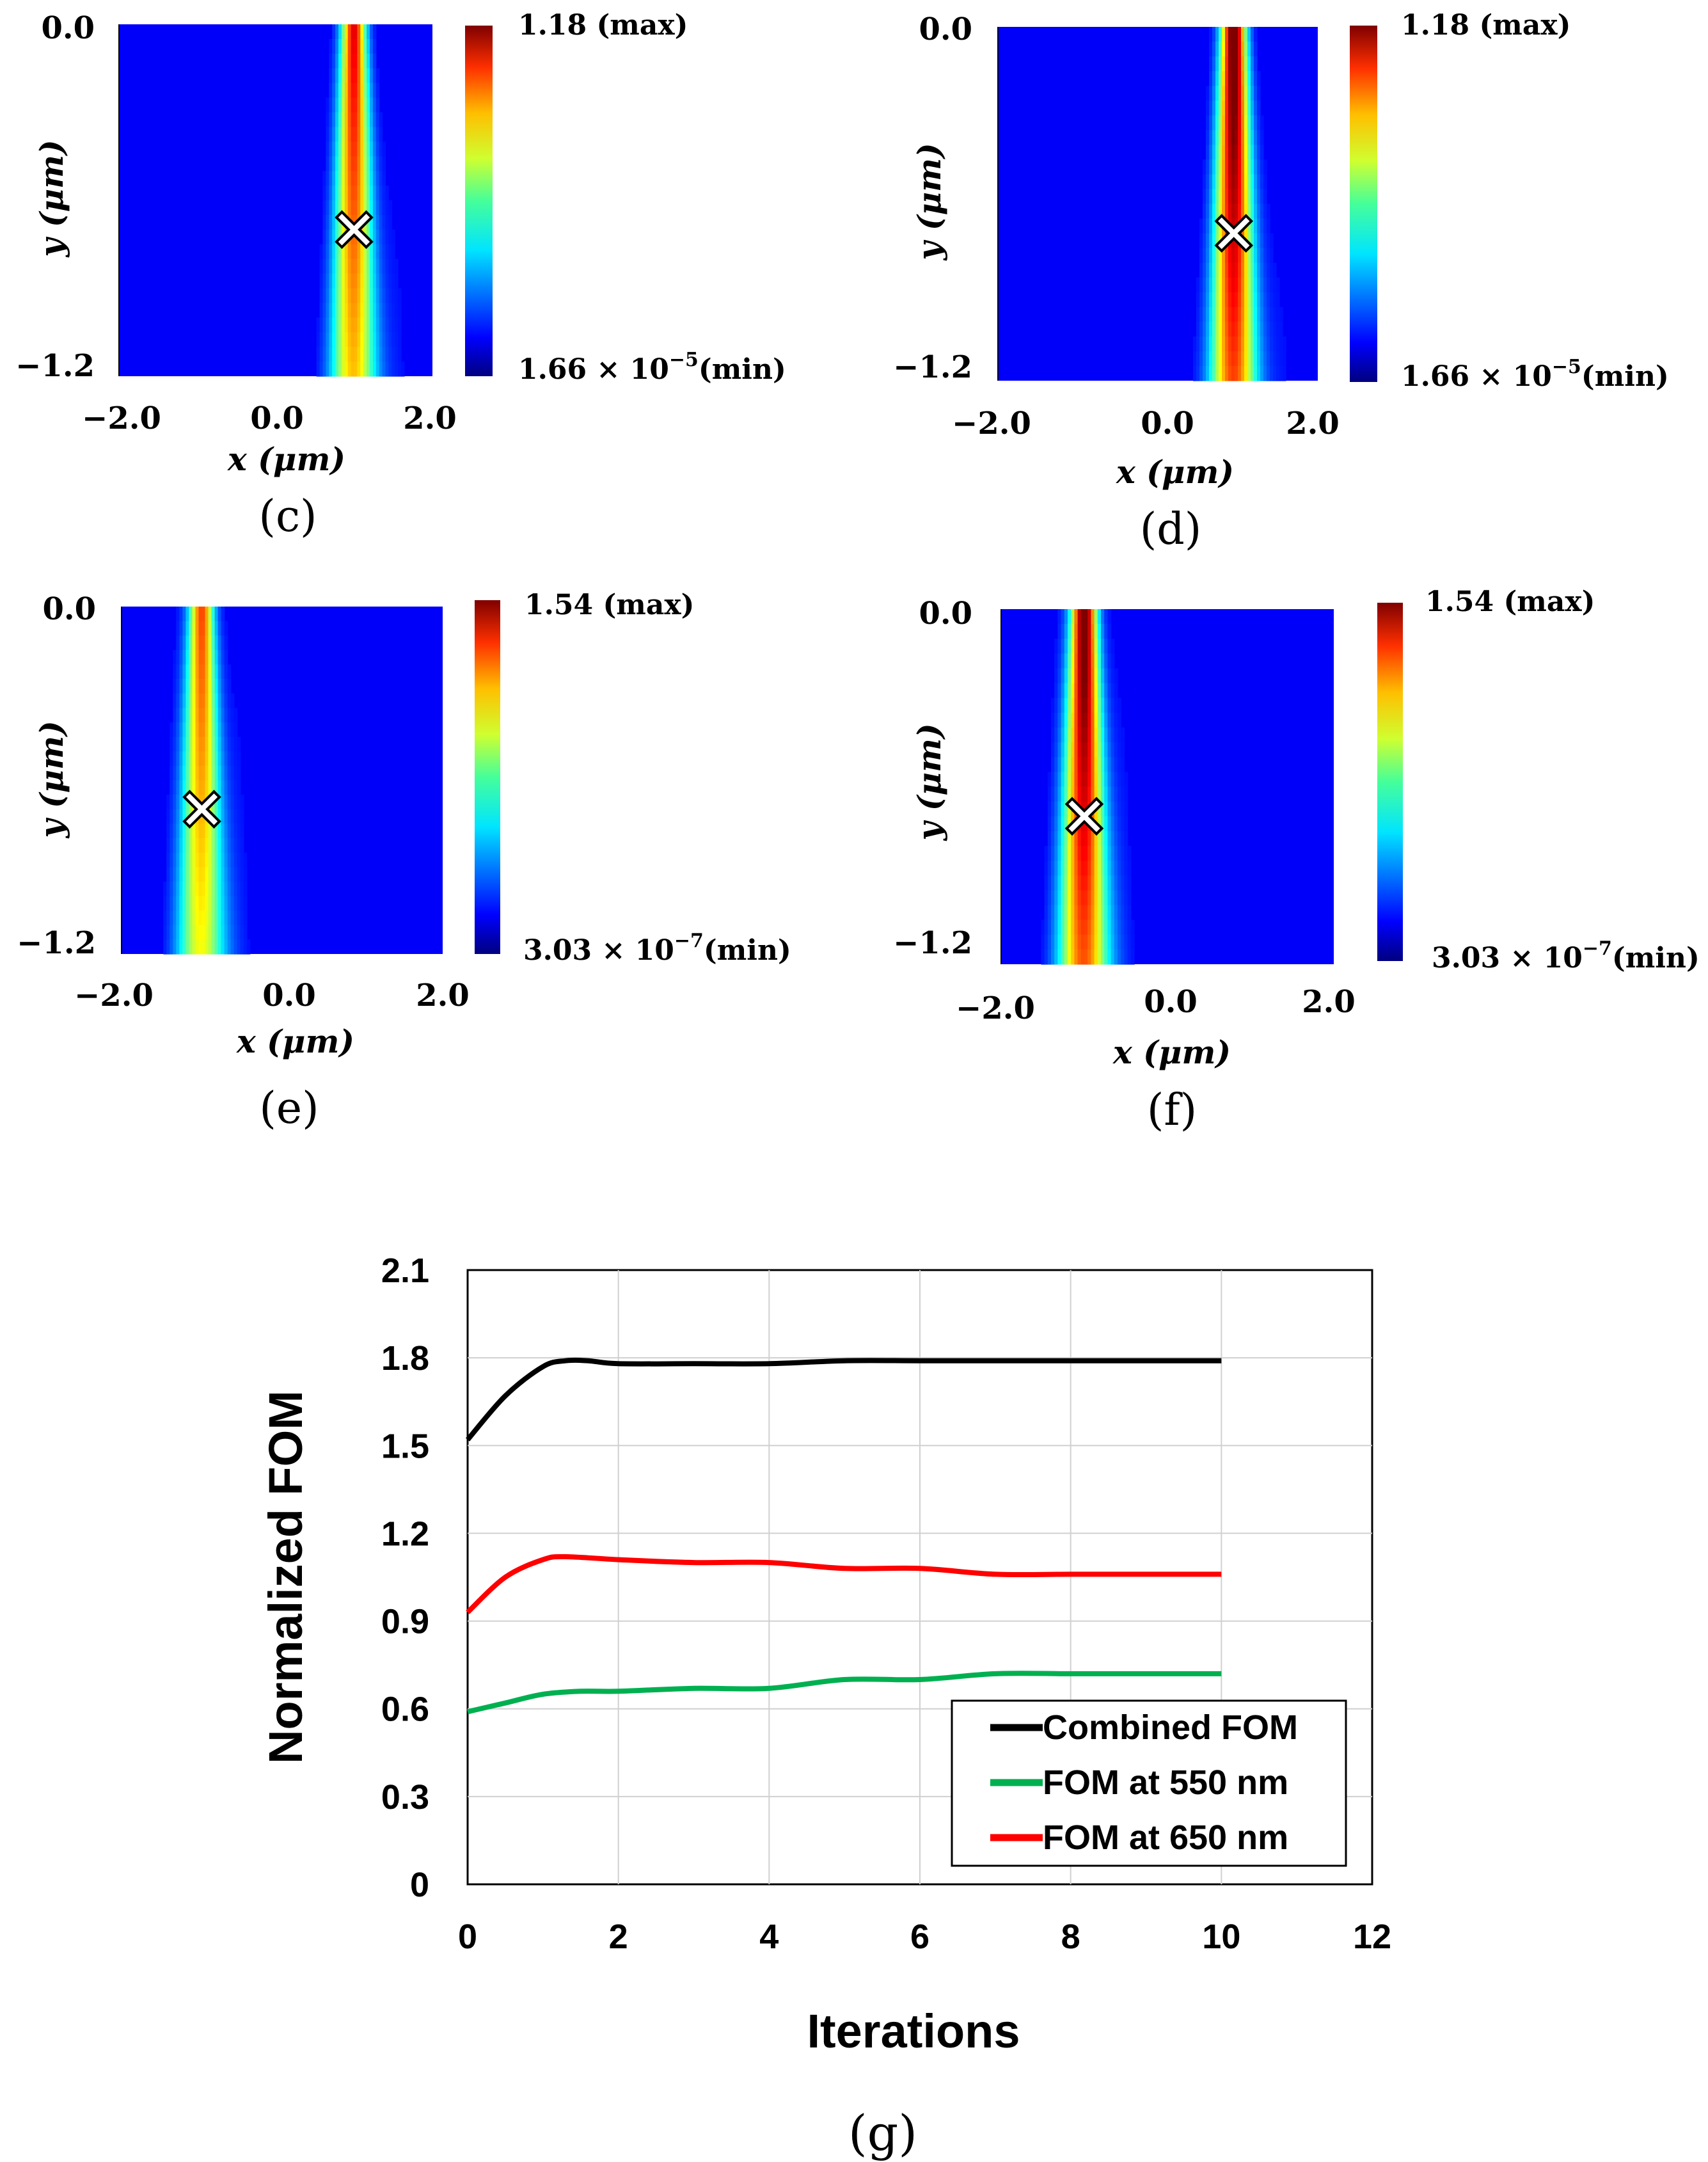 The height and width of the screenshot is (2162, 1708). I want to click on y-tick-bottom-d: −1.2, so click(933, 367).